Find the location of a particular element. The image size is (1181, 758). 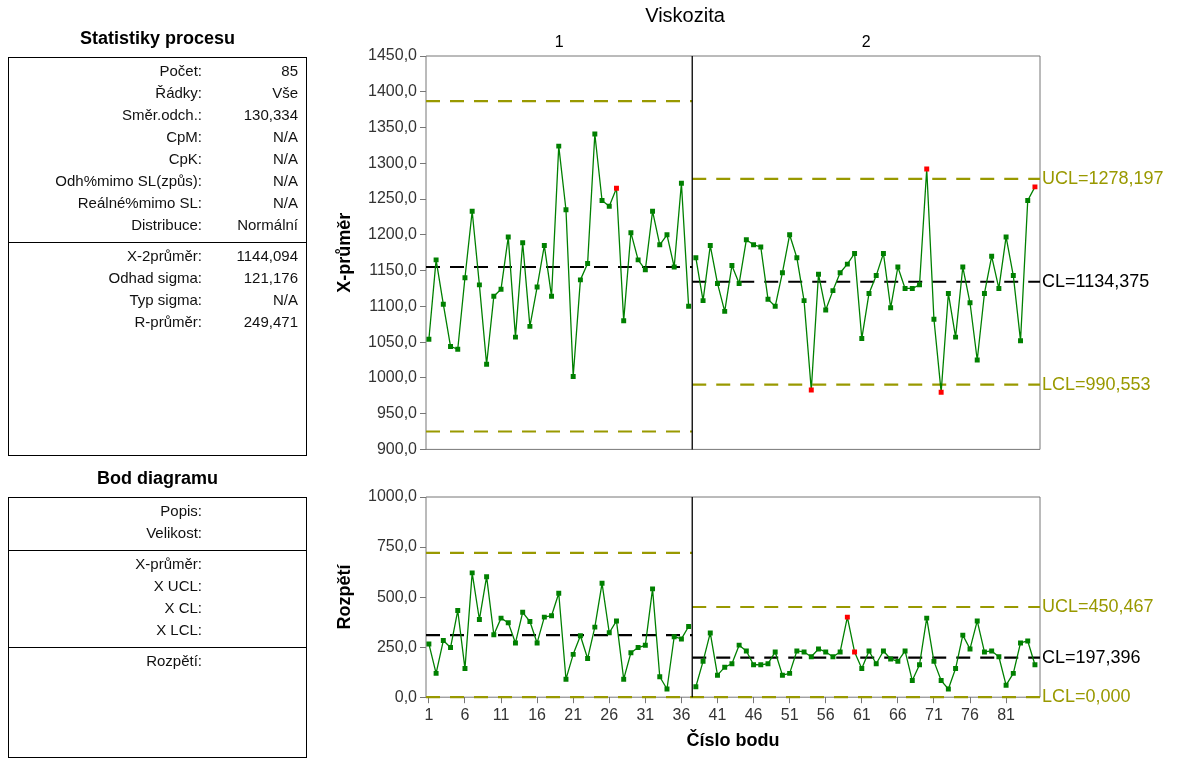

text: Směr.odch.: is located at coordinates (161, 115).